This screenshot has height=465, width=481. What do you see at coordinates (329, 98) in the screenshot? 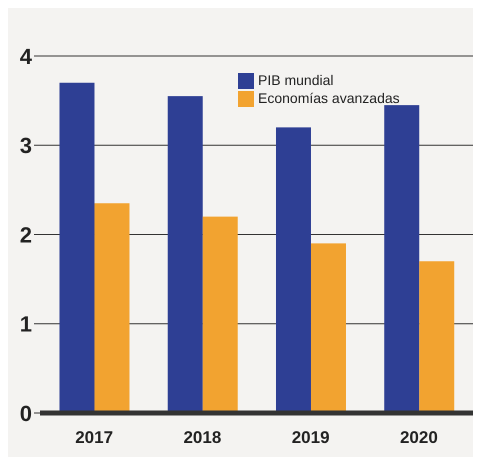
I see `legend-label: Economías avanzadas` at bounding box center [329, 98].